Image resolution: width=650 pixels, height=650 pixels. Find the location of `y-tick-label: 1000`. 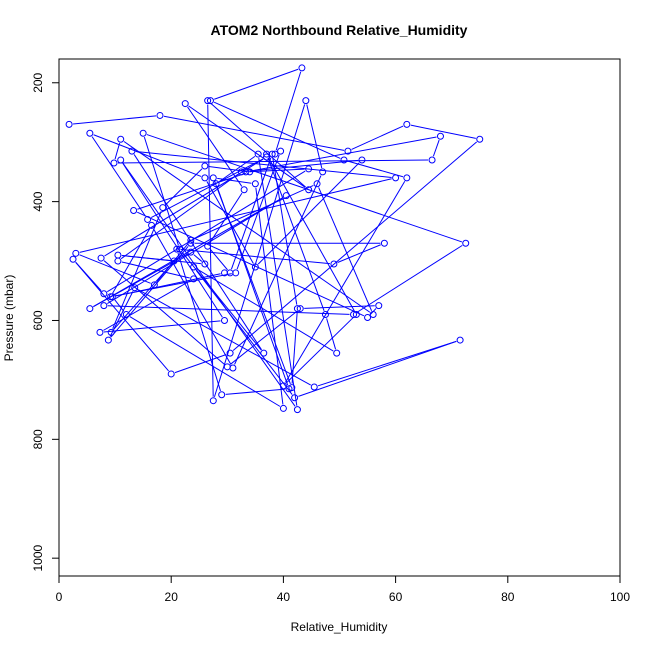

y-tick-label: 1000 is located at coordinates (38, 558).